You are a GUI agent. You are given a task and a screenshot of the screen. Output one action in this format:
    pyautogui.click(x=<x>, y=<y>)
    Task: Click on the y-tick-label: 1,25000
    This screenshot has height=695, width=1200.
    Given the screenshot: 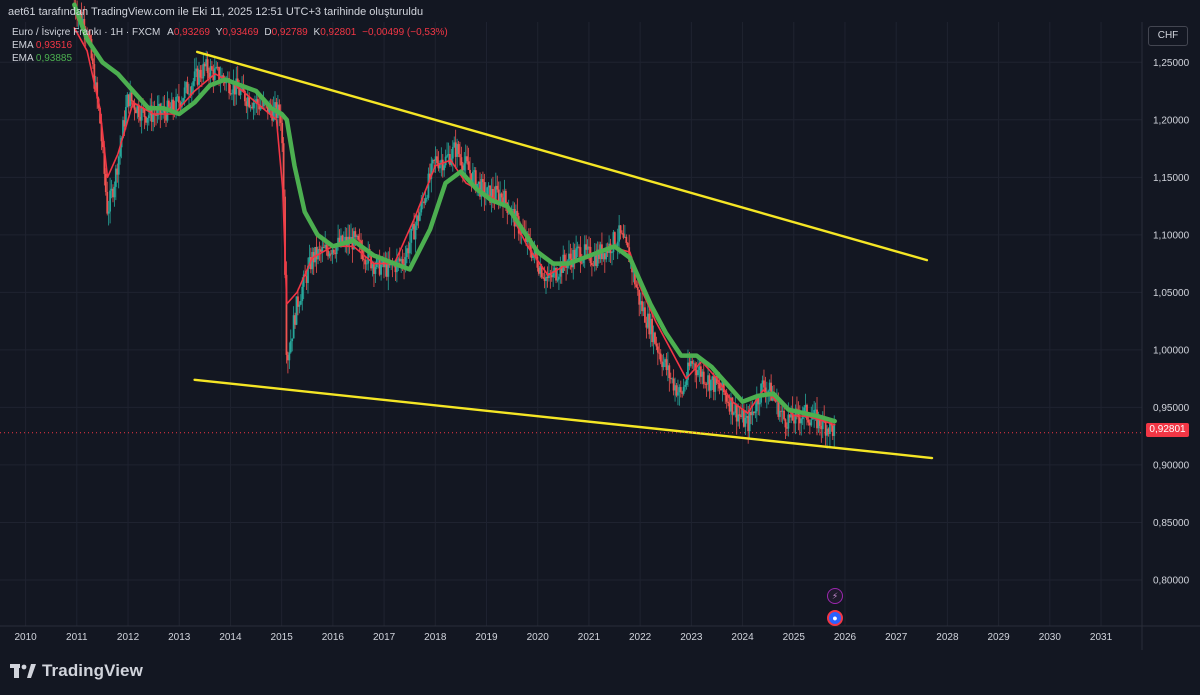 What is the action you would take?
    pyautogui.click(x=1171, y=63)
    